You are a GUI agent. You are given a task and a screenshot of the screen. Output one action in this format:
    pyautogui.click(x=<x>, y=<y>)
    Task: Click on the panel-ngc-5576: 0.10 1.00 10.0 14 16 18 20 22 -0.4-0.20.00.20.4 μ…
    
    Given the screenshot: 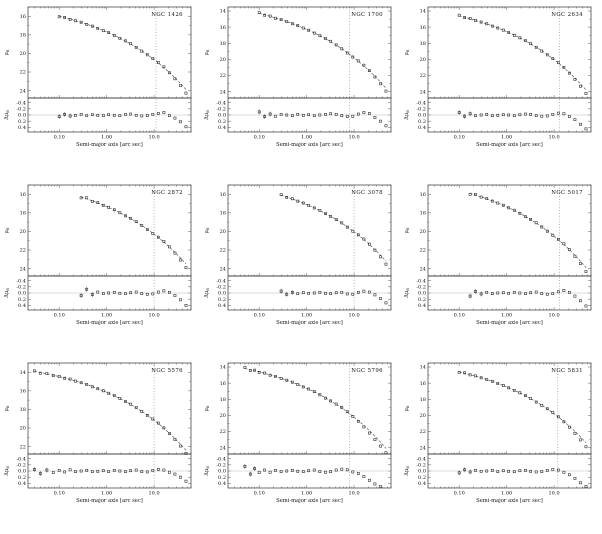 What is the action you would take?
    pyautogui.click(x=98, y=433)
    